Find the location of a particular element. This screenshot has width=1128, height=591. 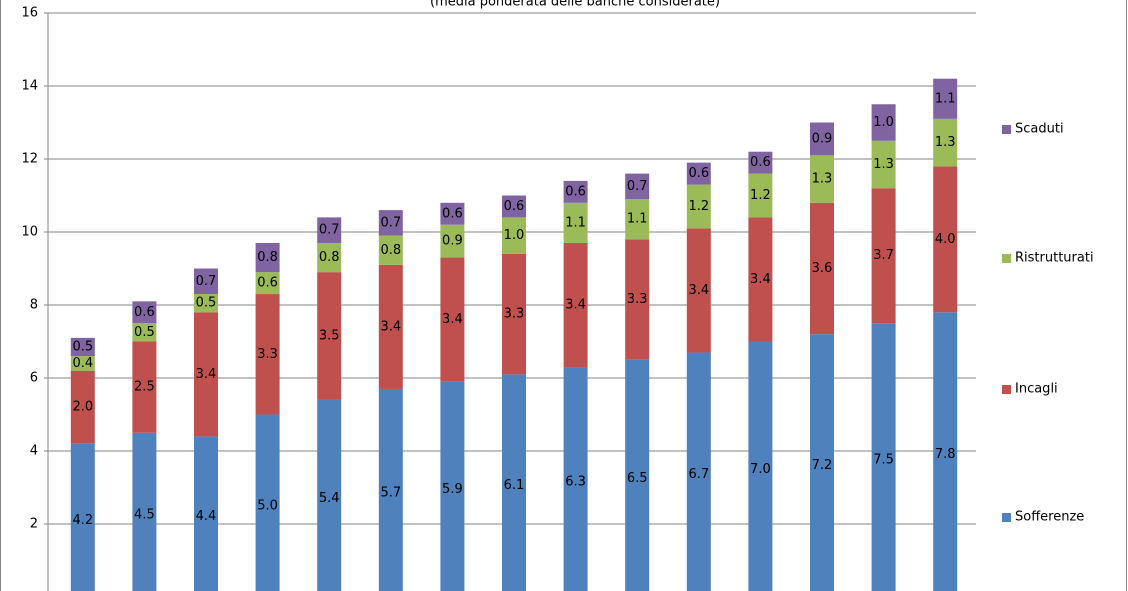

value-label: 5.4 is located at coordinates (329, 498).